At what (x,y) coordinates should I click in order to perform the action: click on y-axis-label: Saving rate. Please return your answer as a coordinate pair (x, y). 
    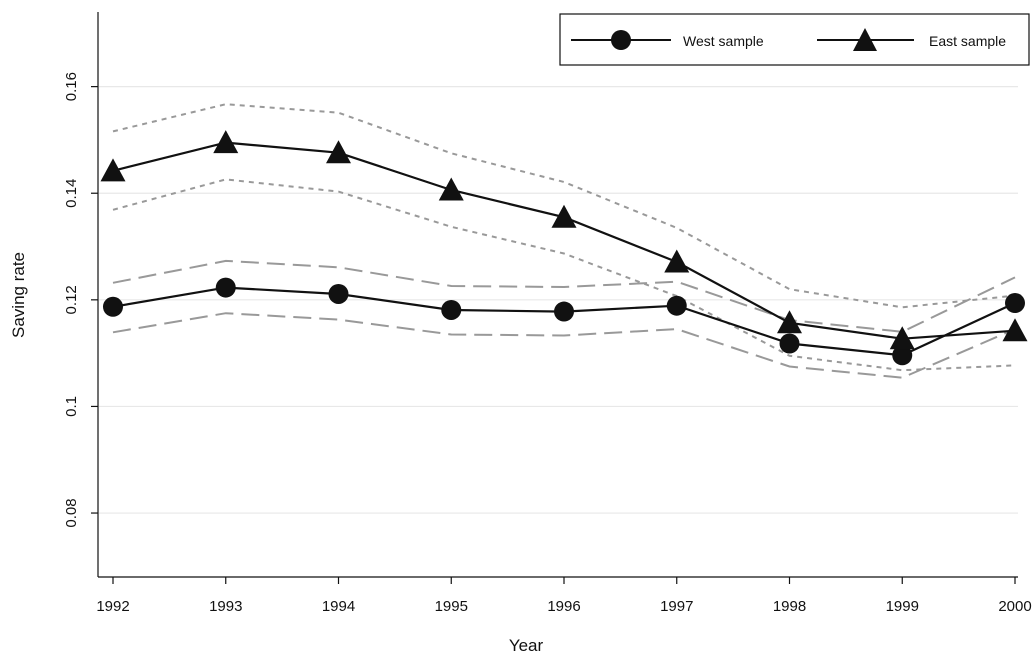
    Looking at the image, I should click on (18, 295).